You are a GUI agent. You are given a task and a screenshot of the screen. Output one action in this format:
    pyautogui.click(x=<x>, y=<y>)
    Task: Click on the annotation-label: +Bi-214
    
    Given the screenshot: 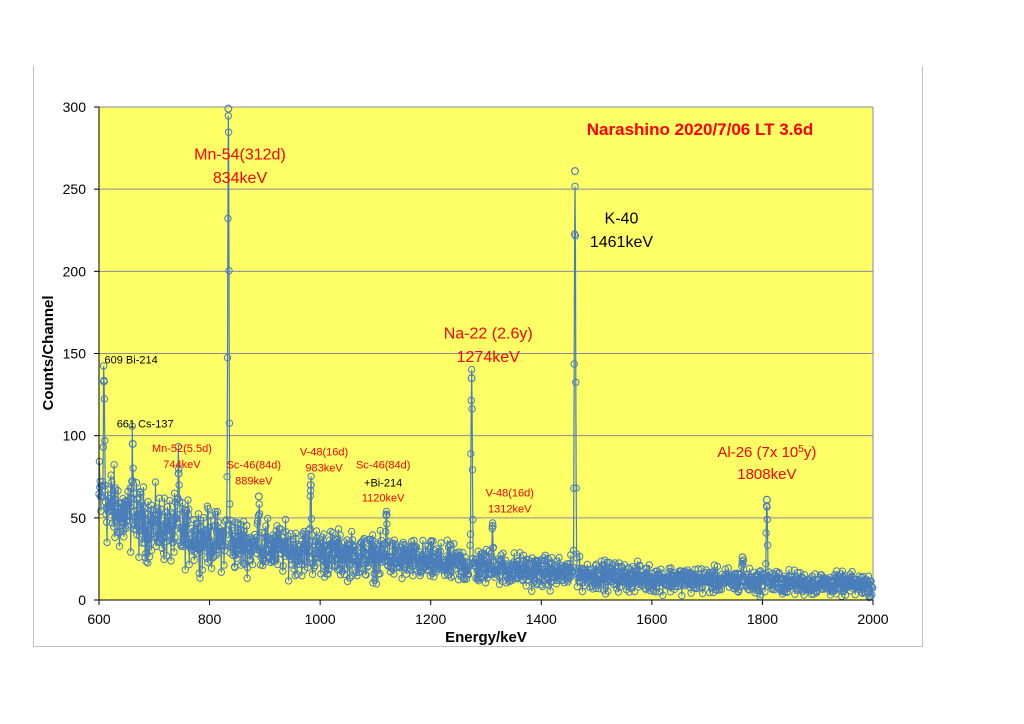 What is the action you would take?
    pyautogui.click(x=383, y=484)
    